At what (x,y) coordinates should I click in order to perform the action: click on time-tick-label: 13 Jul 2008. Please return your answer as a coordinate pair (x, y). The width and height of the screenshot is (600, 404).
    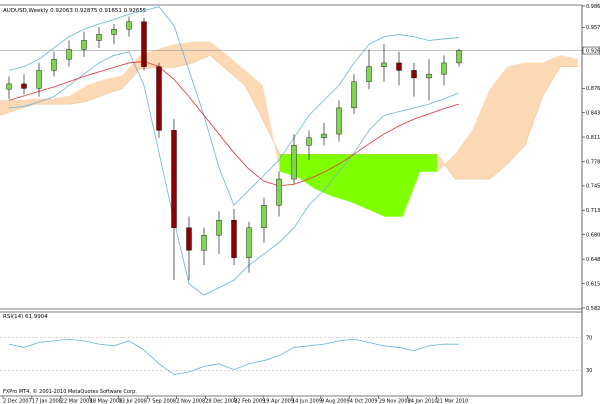
    Looking at the image, I should click on (133, 401).